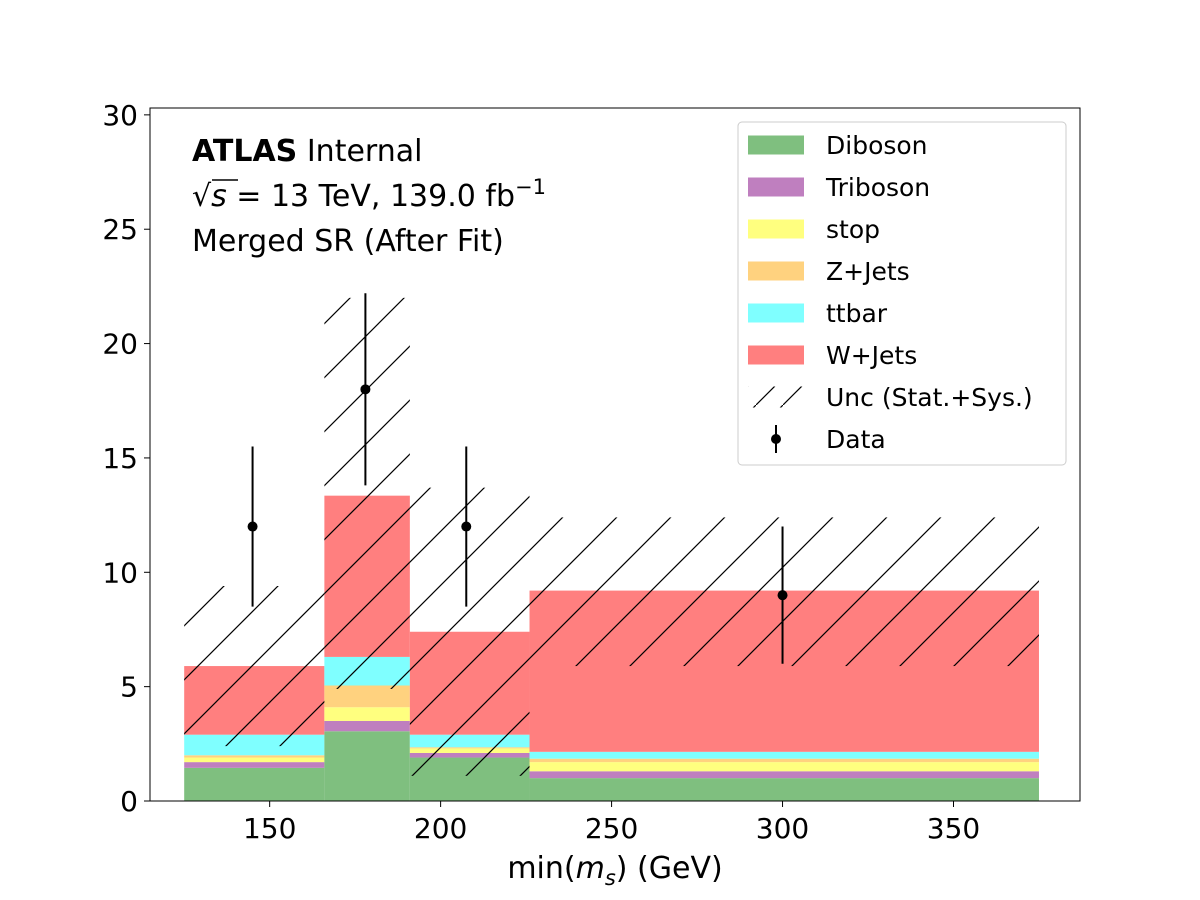 This screenshot has width=1200, height=900. Describe the element at coordinates (776, 187) in the screenshot. I see `legend-swatch-triboson` at that location.